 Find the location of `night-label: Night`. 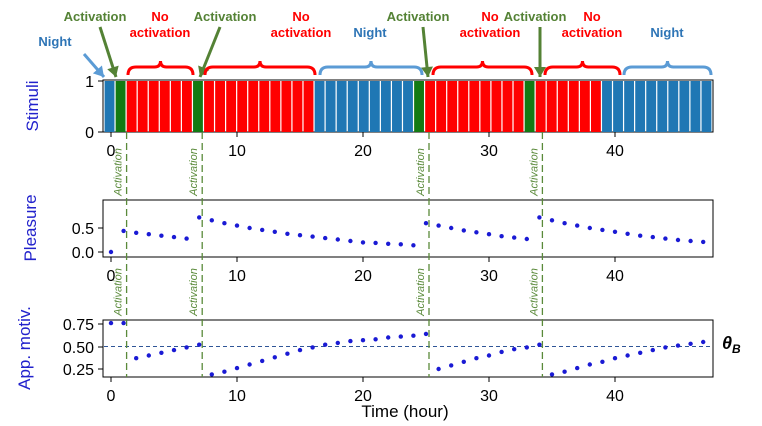

night-label: Night is located at coordinates (55, 41).